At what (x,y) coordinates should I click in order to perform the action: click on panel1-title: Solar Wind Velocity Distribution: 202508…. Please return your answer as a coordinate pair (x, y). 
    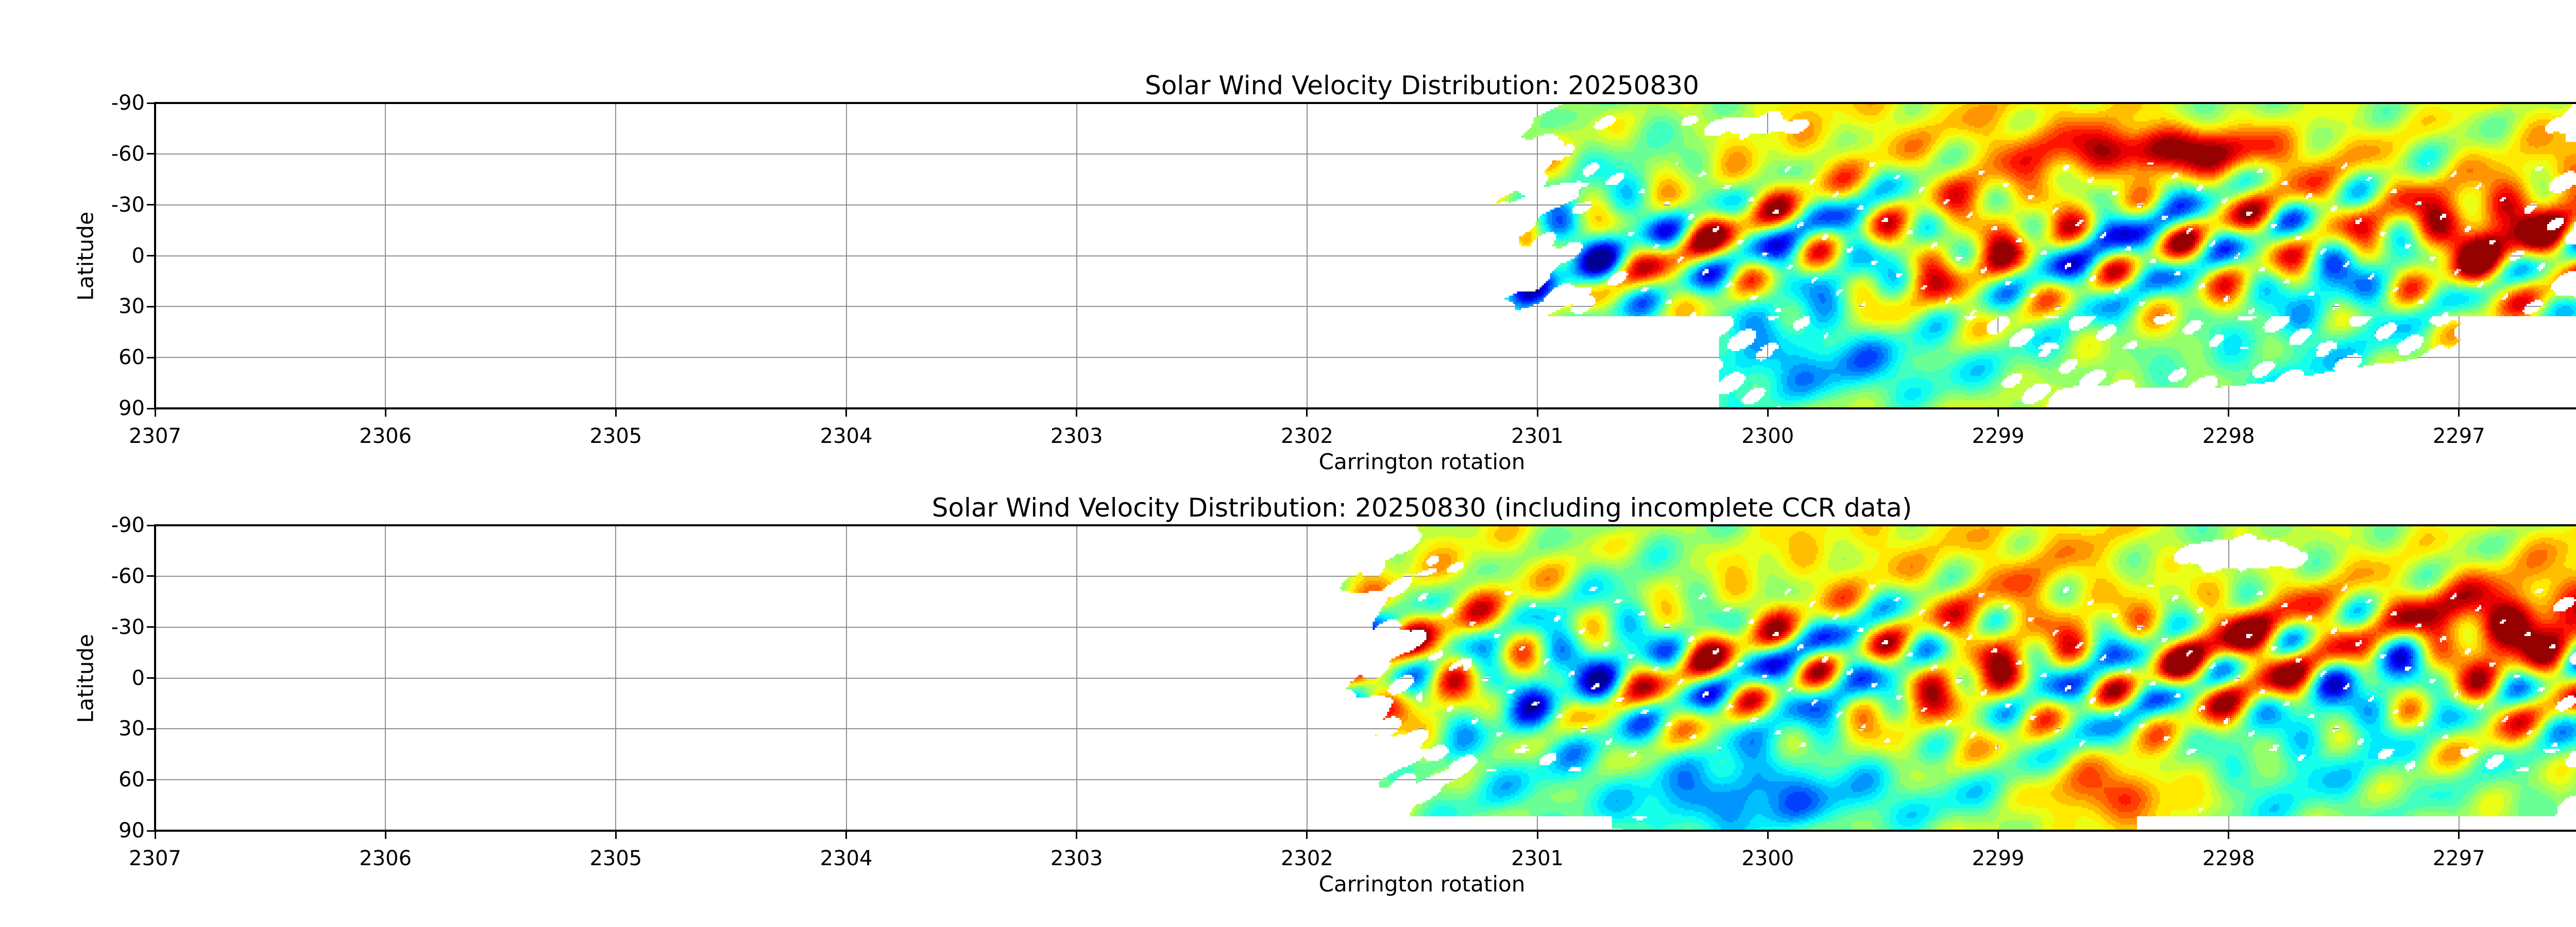
    Looking at the image, I should click on (1422, 85).